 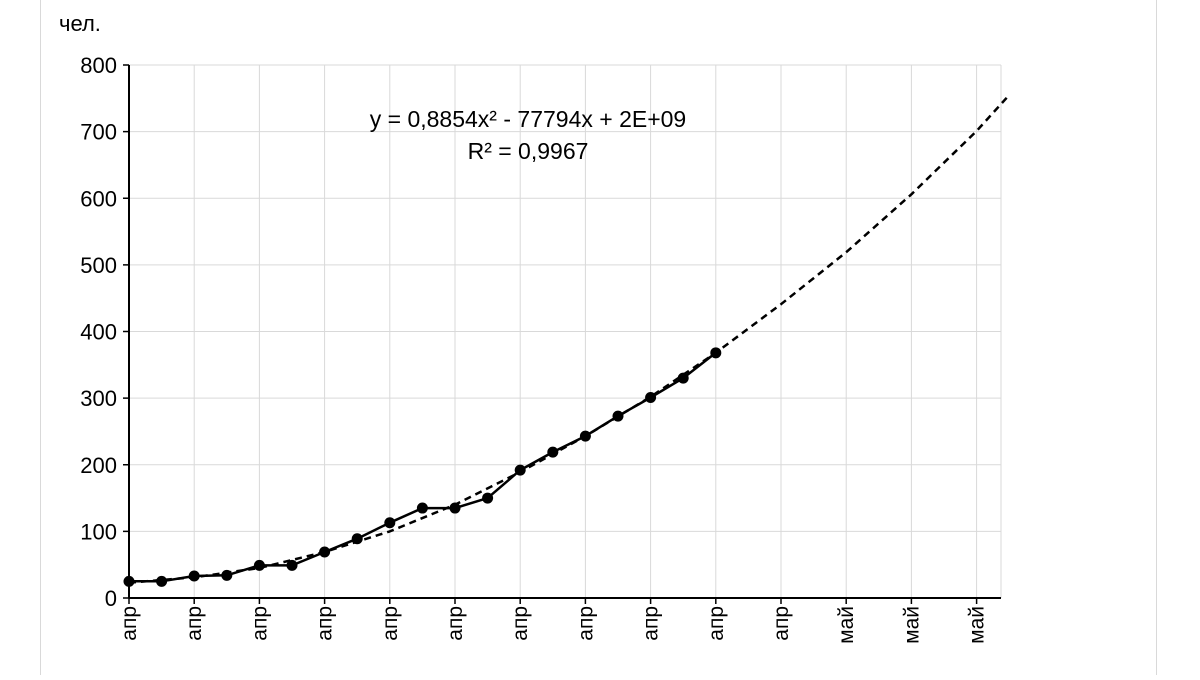 What do you see at coordinates (98, 531) in the screenshot?
I see `y-tick-label: 100` at bounding box center [98, 531].